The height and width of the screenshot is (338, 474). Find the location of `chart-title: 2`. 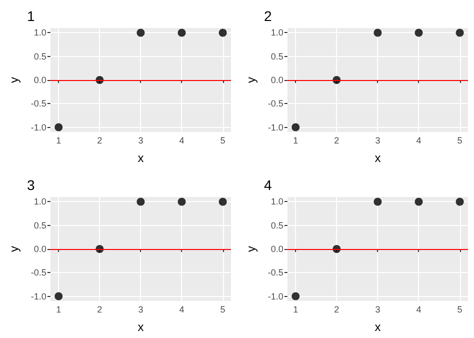

chart-title: 2 is located at coordinates (268, 16).